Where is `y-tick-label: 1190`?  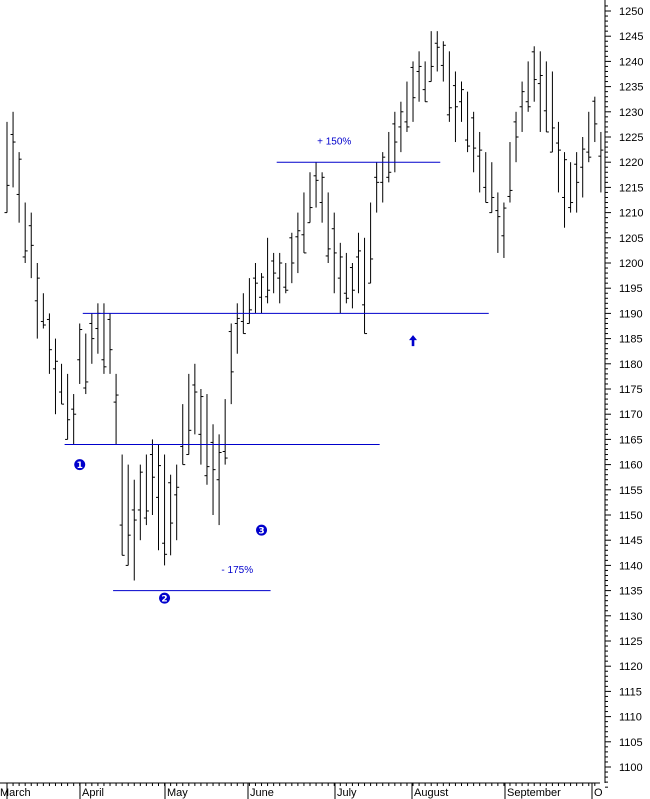 y-tick-label: 1190 is located at coordinates (631, 314).